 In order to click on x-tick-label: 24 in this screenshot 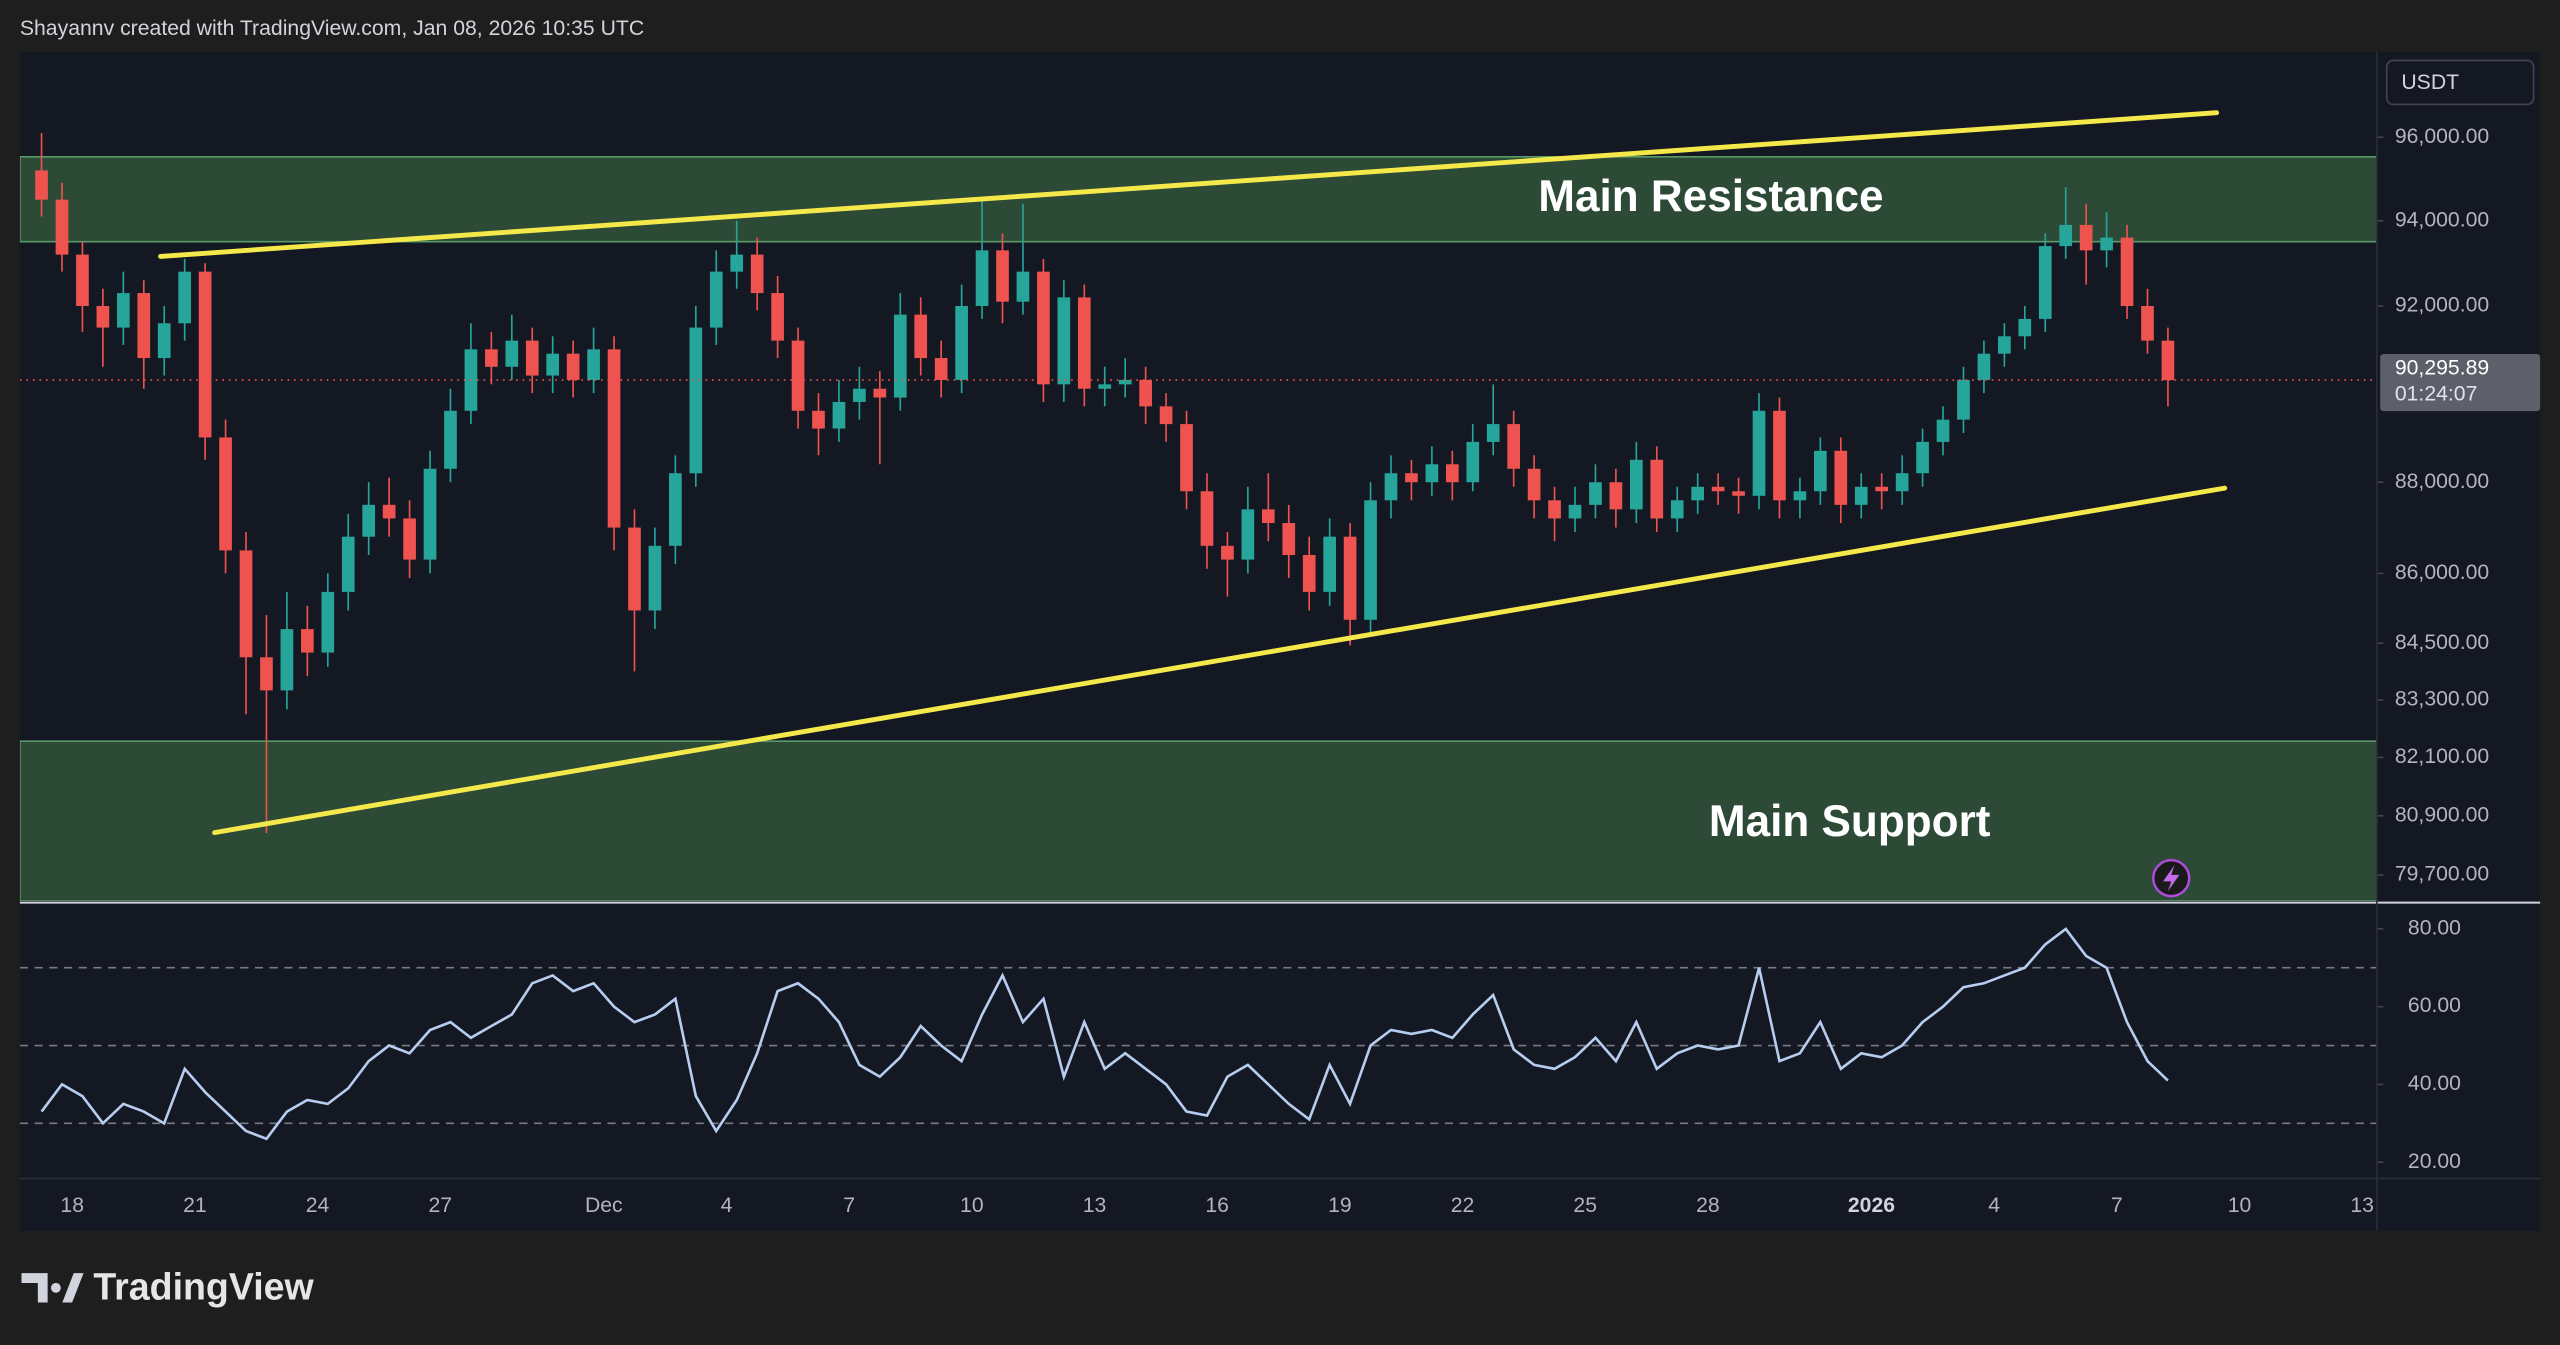, I will do `click(318, 1205)`.